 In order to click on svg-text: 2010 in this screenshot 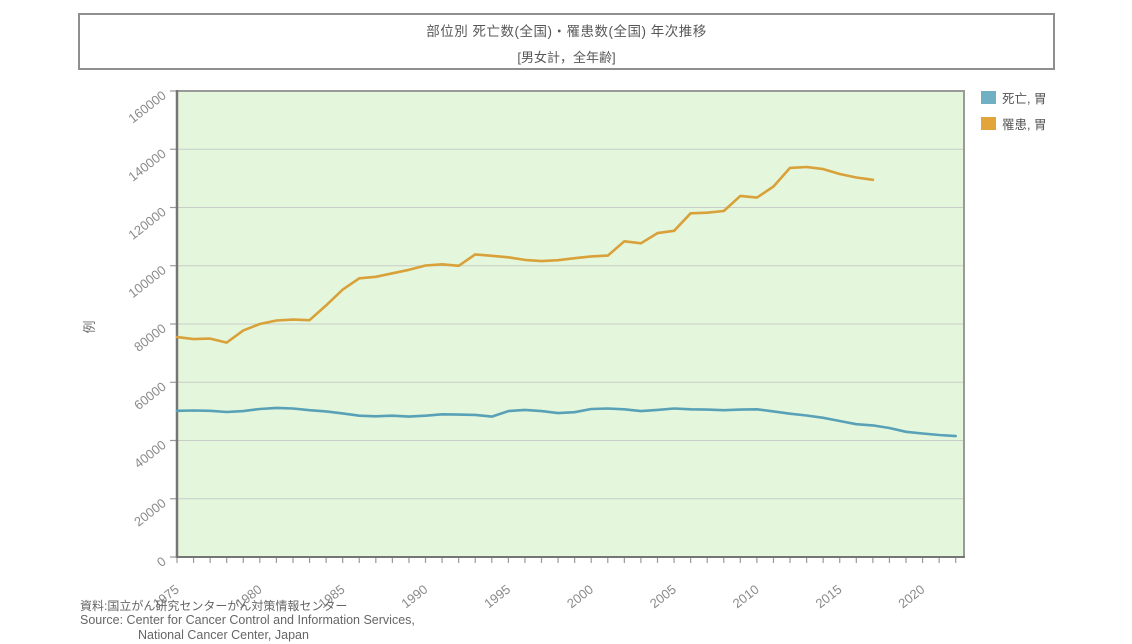, I will do `click(746, 597)`.